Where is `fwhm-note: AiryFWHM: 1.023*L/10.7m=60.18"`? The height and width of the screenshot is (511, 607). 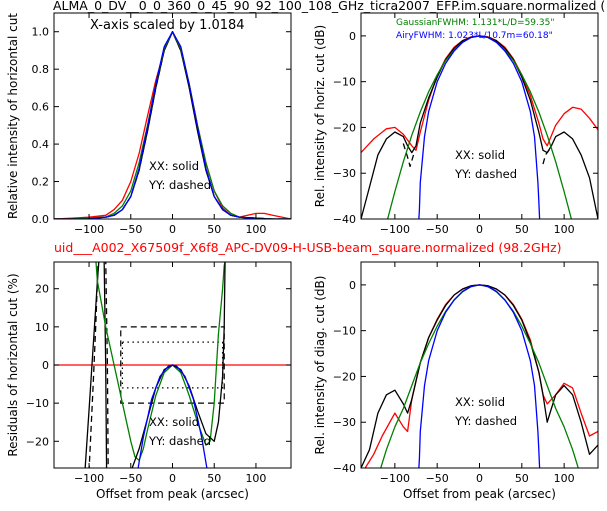 fwhm-note: AiryFWHM: 1.023*L/10.7m=60.18" is located at coordinates (474, 36).